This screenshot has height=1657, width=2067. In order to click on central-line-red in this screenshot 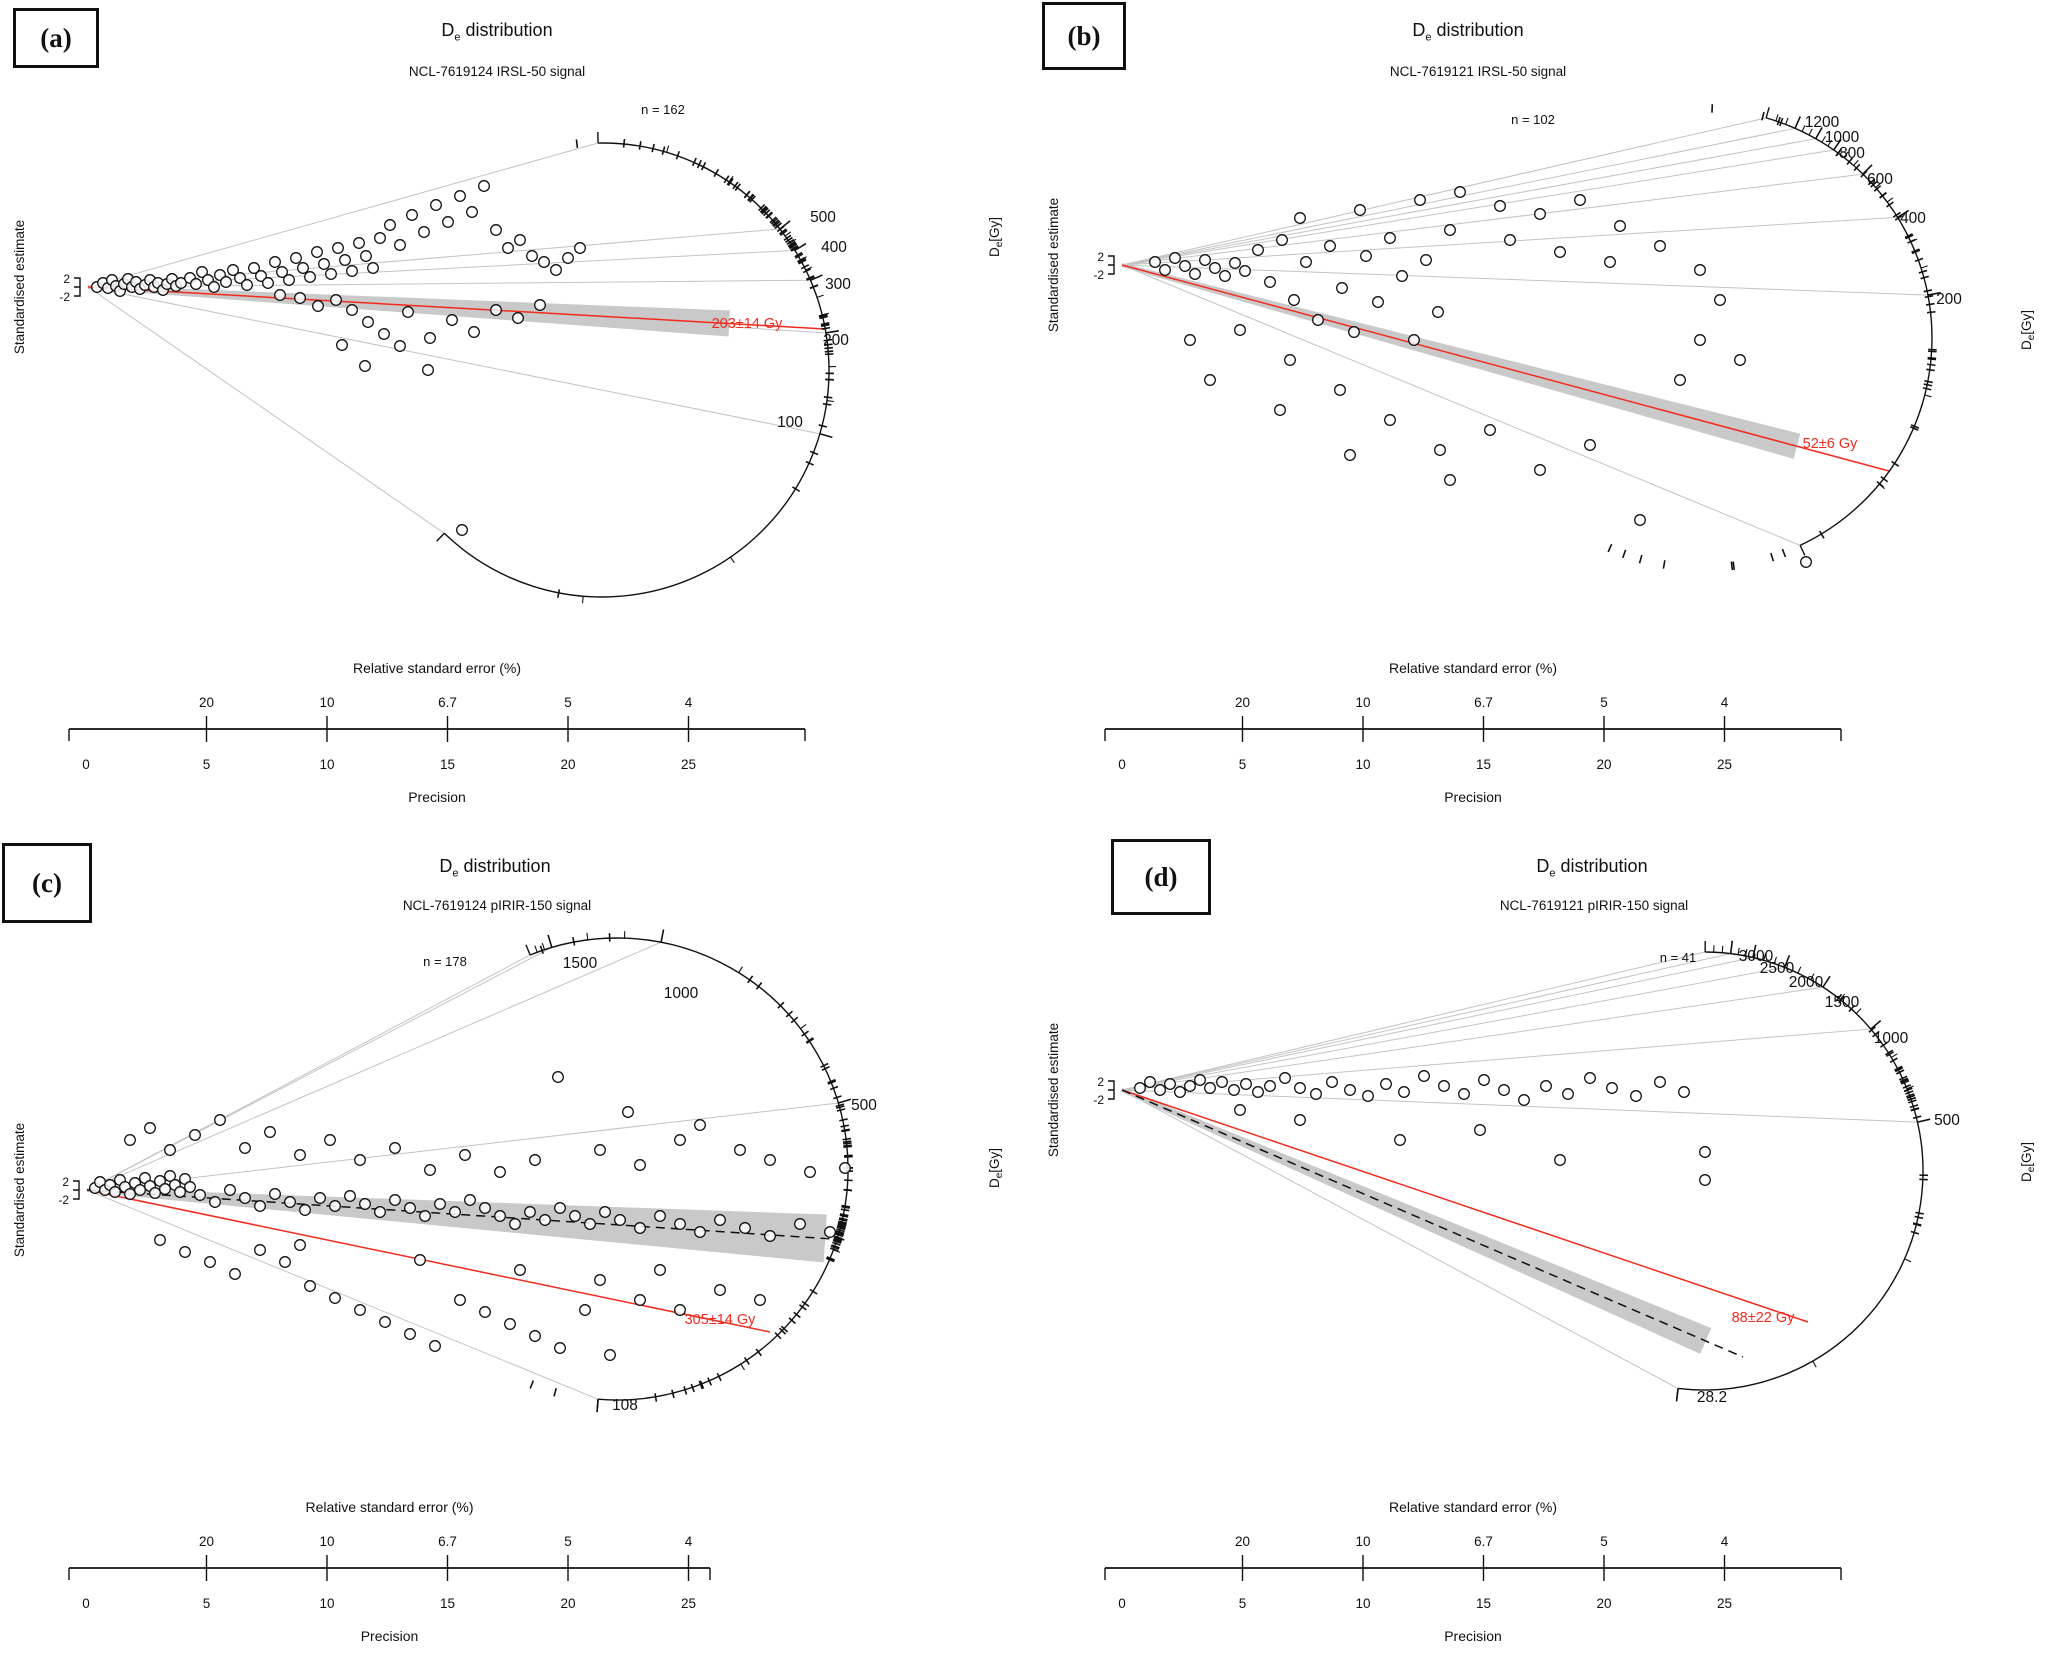, I will do `click(1505, 368)`.